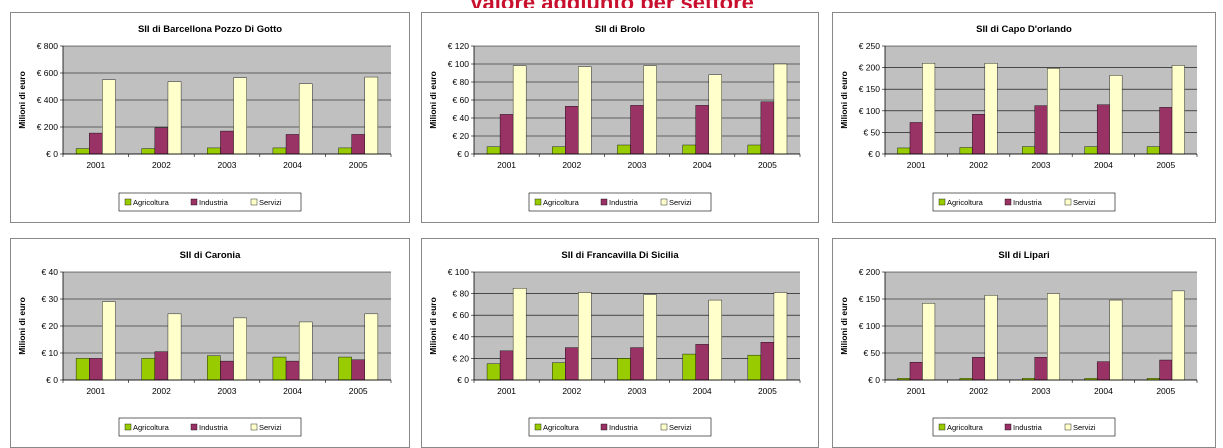 This screenshot has width=1223, height=448. I want to click on chart-title: SII di Lipari, so click(1023, 255).